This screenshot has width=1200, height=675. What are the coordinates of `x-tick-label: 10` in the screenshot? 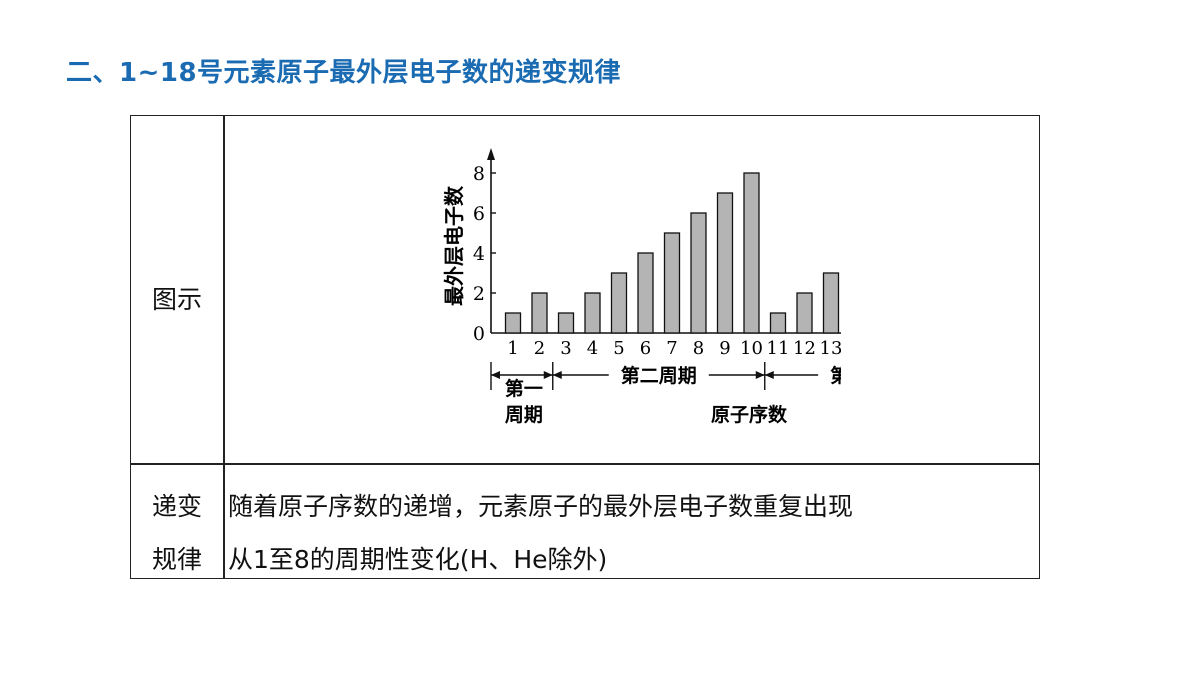 It's located at (751, 348).